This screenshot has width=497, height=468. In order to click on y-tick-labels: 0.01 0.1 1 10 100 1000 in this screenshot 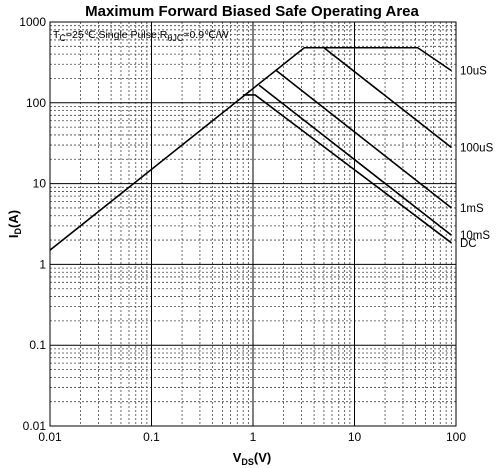, I will do `click(32, 224)`.